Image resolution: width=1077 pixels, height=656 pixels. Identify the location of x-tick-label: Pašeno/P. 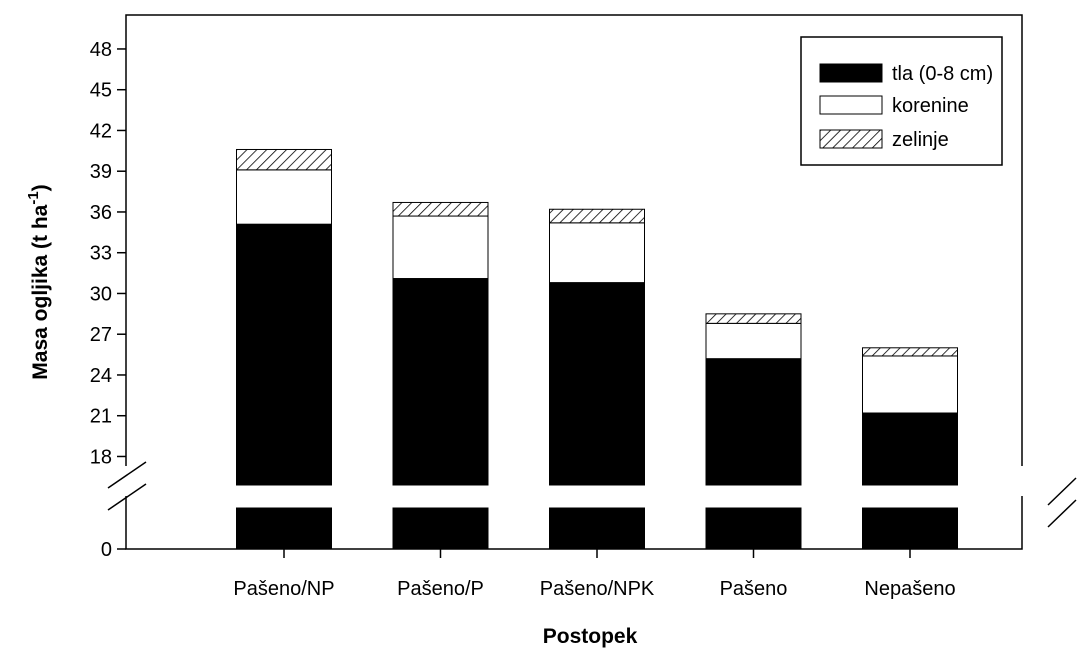
(440, 589).